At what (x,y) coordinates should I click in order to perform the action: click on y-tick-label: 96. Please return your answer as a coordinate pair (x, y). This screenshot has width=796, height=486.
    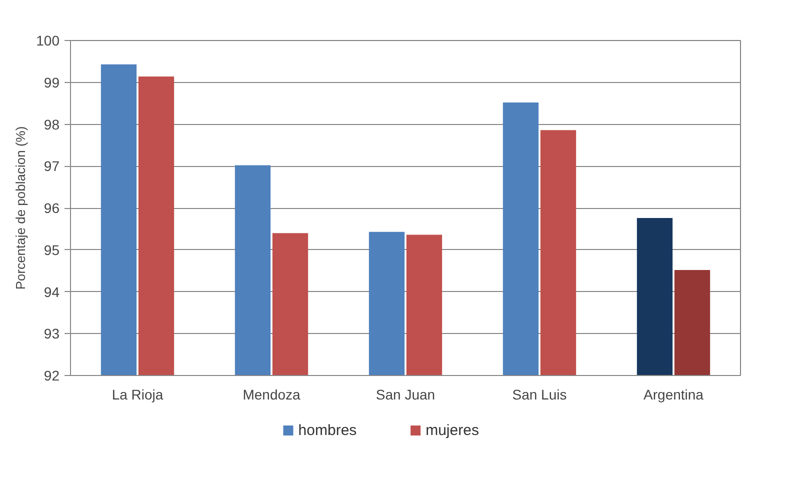
    Looking at the image, I should click on (52, 208).